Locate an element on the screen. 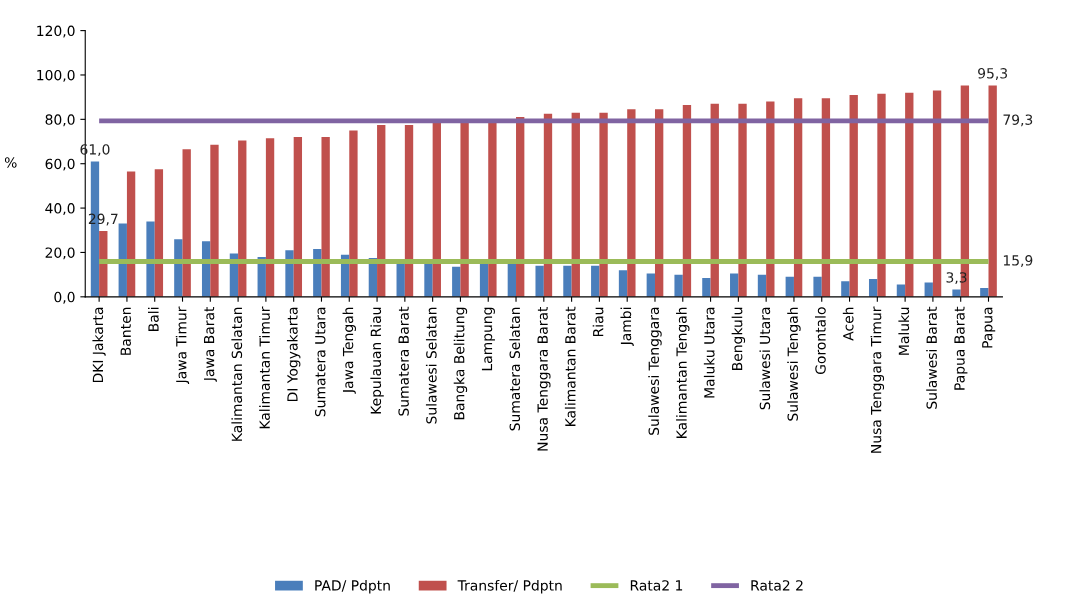 This screenshot has height=612, width=1079. x-tick-label: Kalimantan Tengah is located at coordinates (683, 372).